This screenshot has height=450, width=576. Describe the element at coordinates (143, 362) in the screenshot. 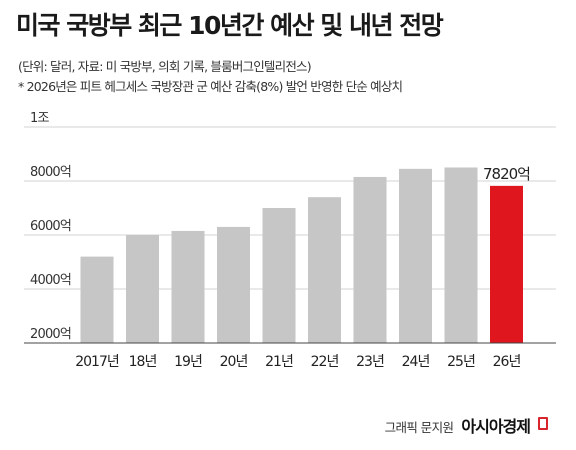

I see `x-tick-label: 18년` at that location.